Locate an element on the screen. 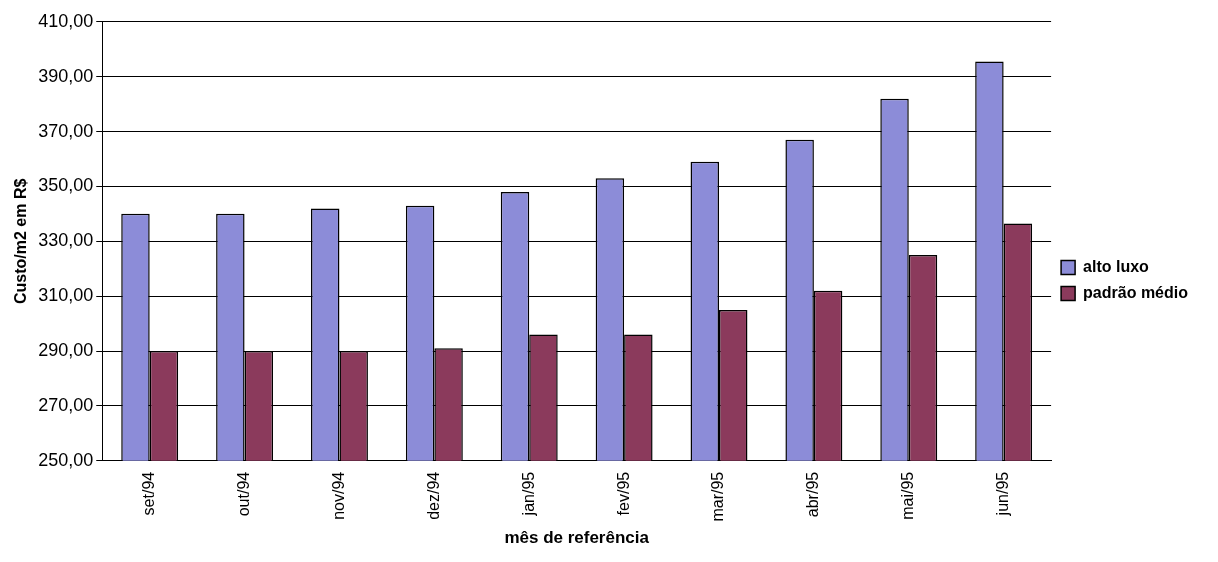 This screenshot has height=562, width=1218. x-tick-label: dez/94 is located at coordinates (433, 495).